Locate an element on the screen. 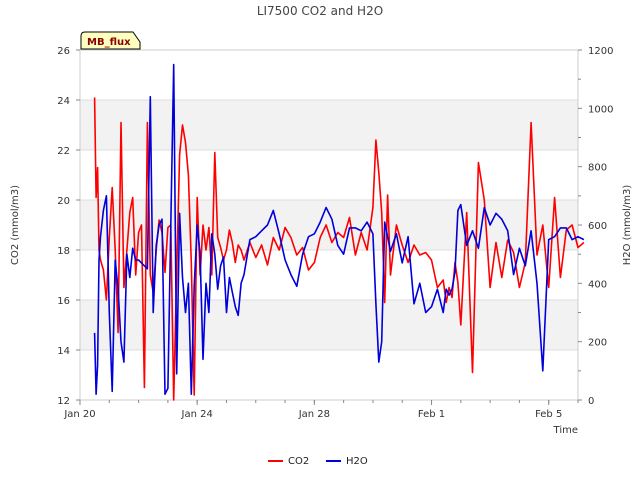  x-tick-label: Jan 20 is located at coordinates (79, 414).